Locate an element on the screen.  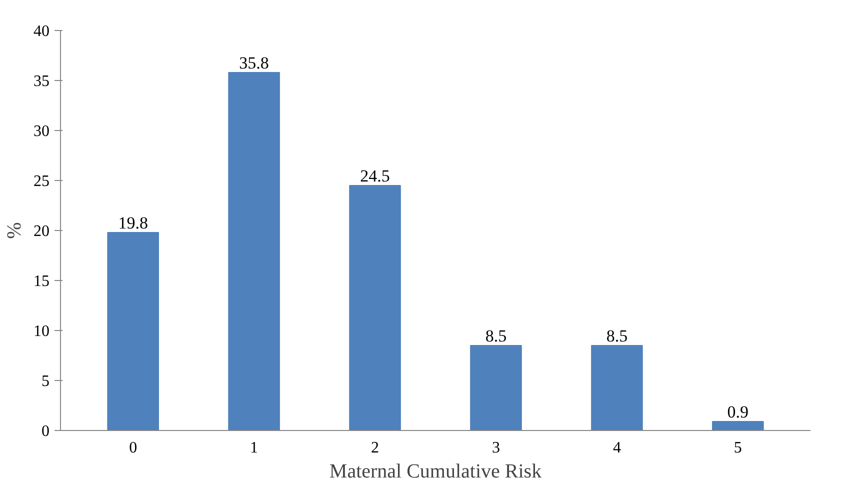
data-label: 0.9 is located at coordinates (738, 412).